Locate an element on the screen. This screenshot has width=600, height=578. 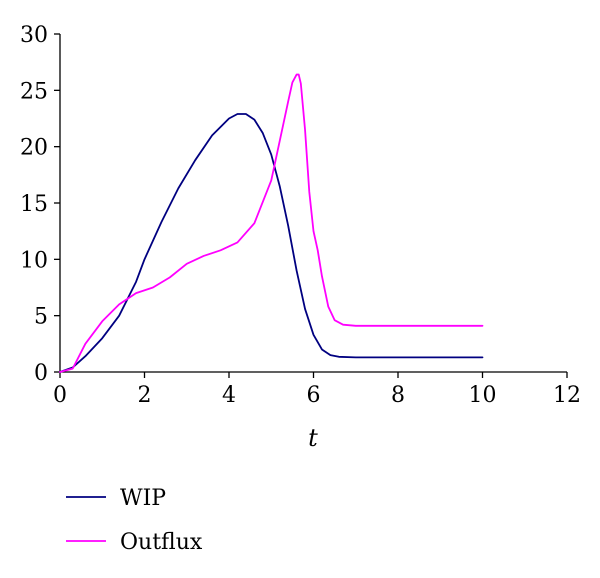
y-tick-label: 0 is located at coordinates (41, 373).